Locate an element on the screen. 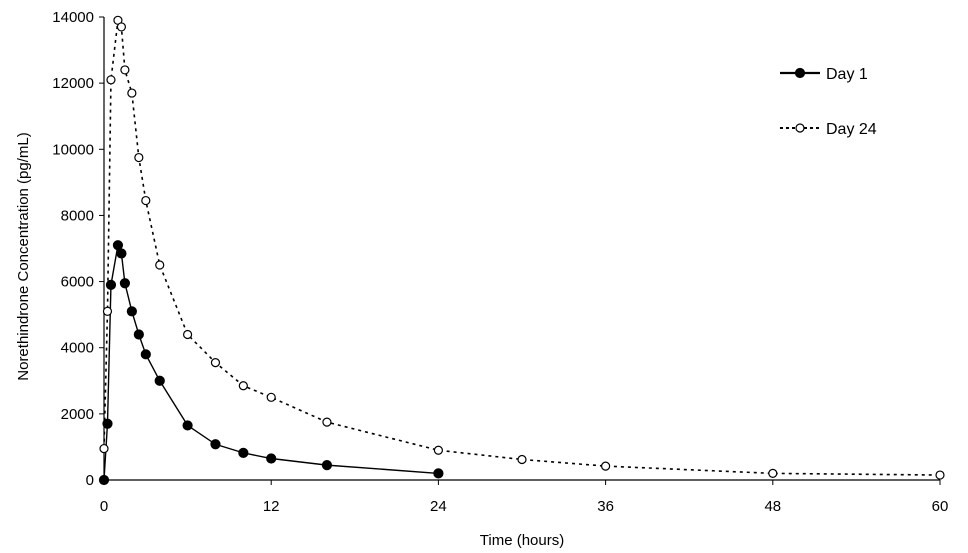 This screenshot has width=968, height=553. y-tick-label: 14000 is located at coordinates (73, 17).